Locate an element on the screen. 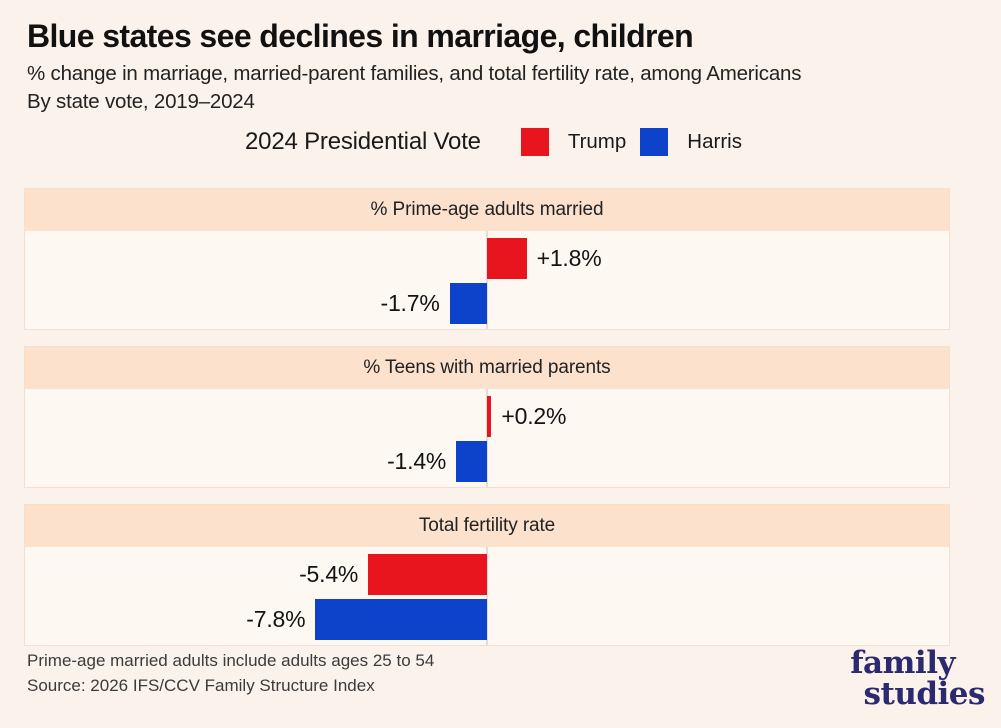 Image resolution: width=1001 pixels, height=728 pixels. trump-color-swatch is located at coordinates (534, 142).